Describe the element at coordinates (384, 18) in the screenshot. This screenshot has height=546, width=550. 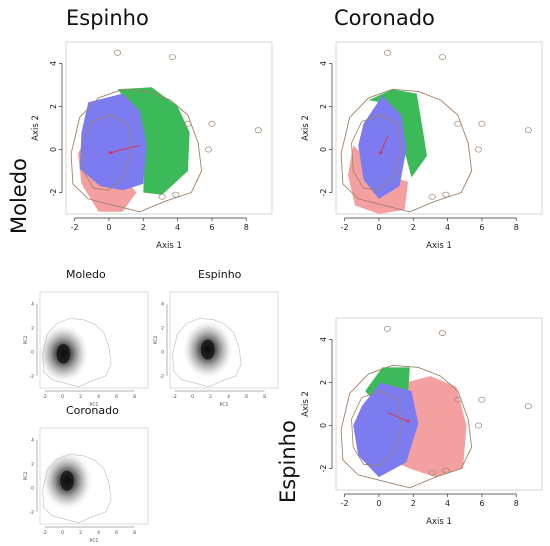
I see `column-title-coronado: Coronado` at that location.